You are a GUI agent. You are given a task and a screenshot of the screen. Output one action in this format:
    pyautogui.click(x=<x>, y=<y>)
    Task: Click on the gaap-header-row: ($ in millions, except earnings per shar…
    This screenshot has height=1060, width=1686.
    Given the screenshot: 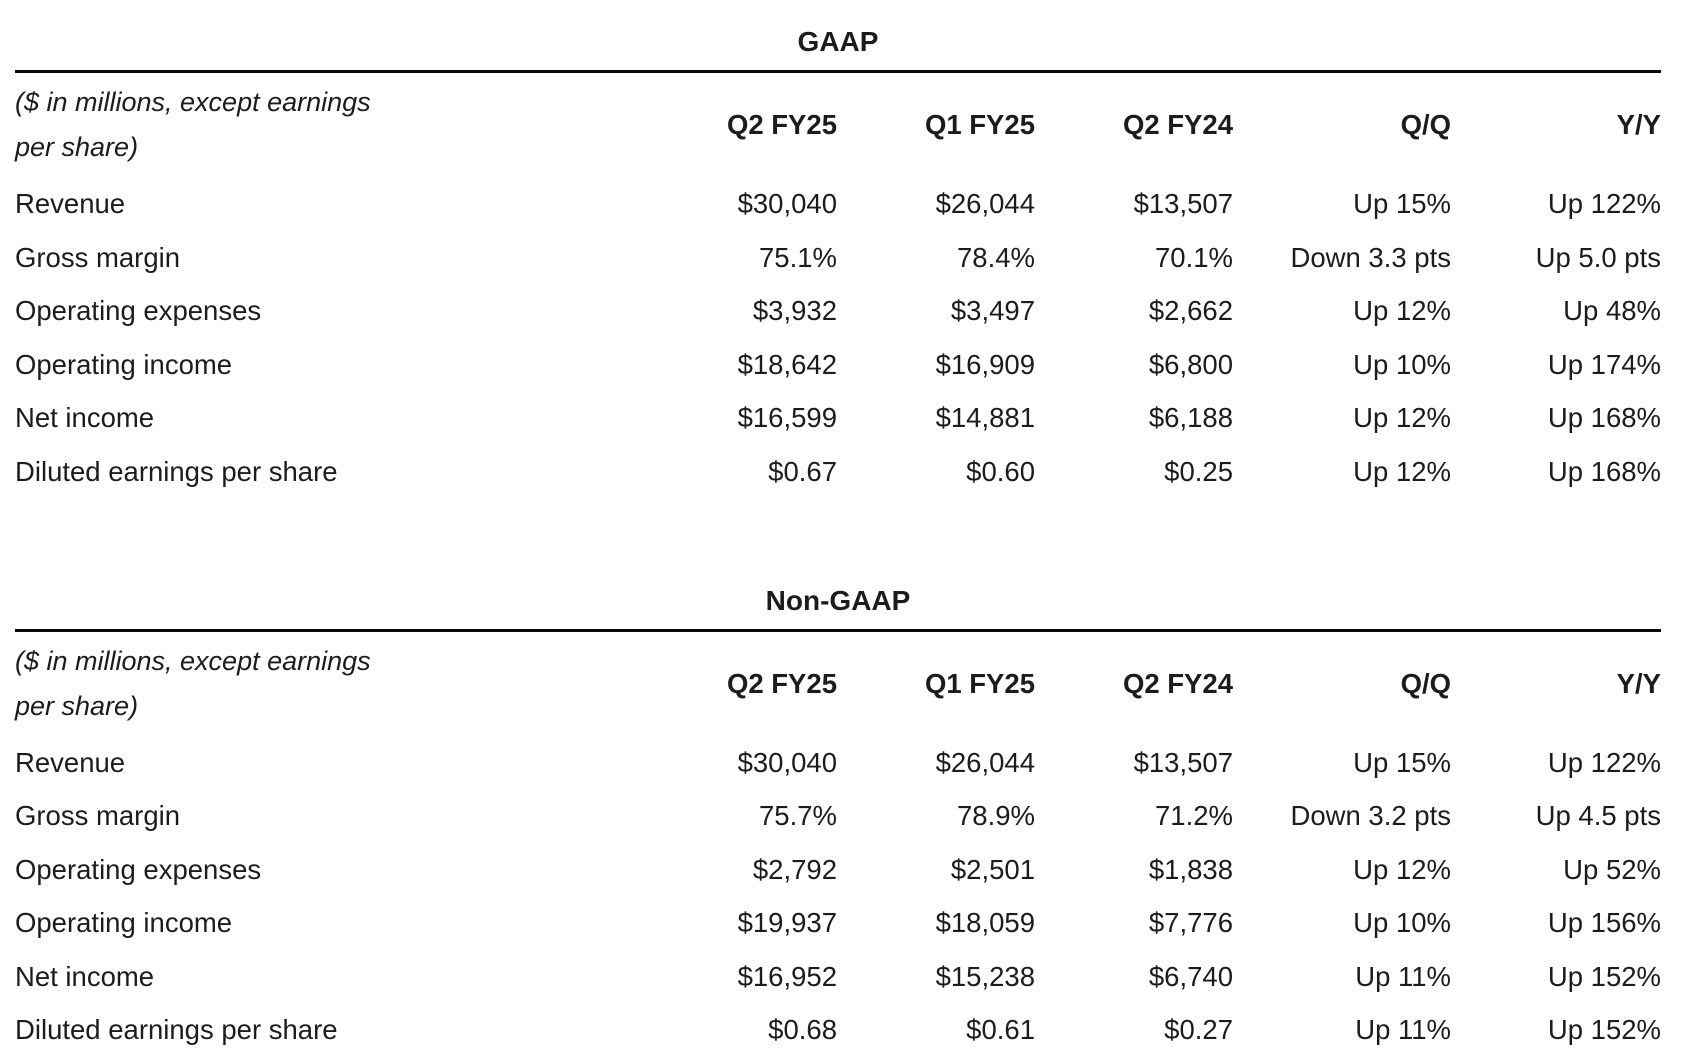 What is the action you would take?
    pyautogui.click(x=838, y=125)
    